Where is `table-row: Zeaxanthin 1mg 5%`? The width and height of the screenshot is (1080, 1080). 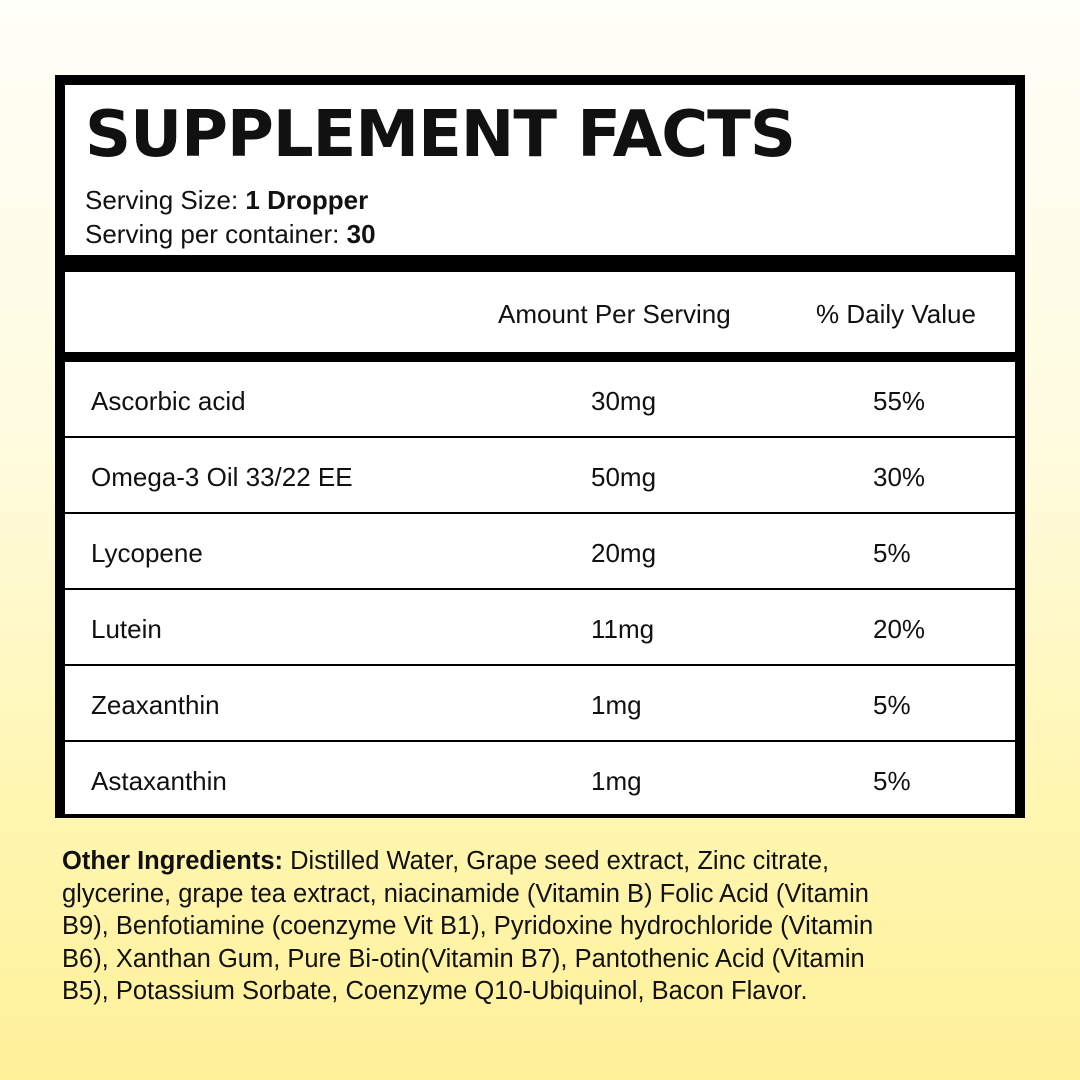 table-row: Zeaxanthin 1mg 5% is located at coordinates (540, 703).